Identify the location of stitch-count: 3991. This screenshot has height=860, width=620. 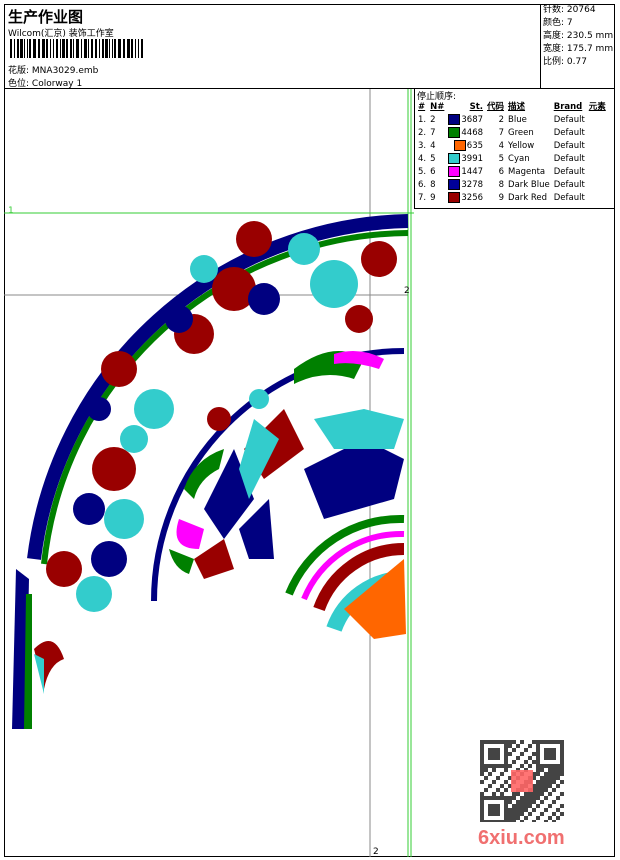
(465, 159).